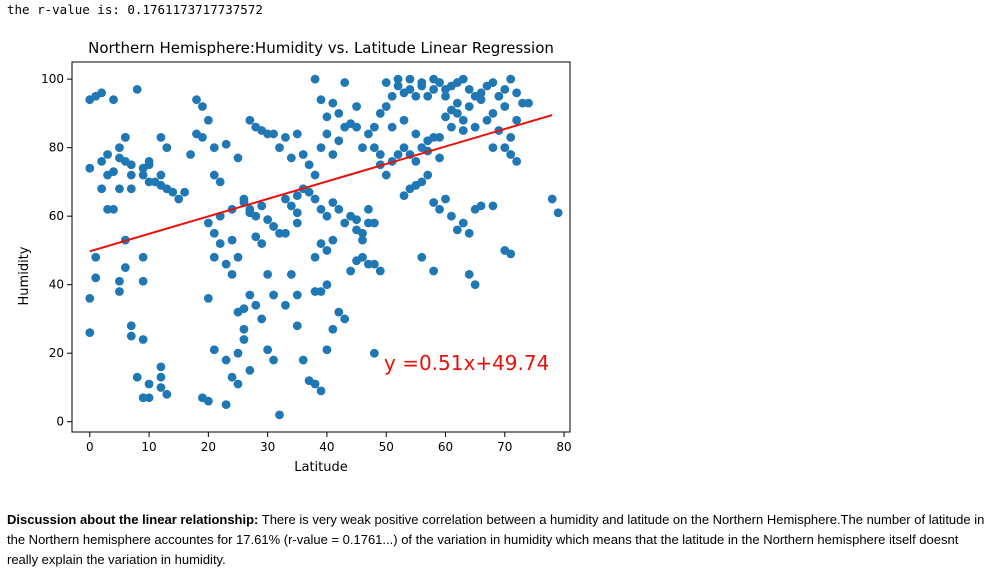  Describe the element at coordinates (321, 183) in the screenshot. I see `regression-line` at that location.